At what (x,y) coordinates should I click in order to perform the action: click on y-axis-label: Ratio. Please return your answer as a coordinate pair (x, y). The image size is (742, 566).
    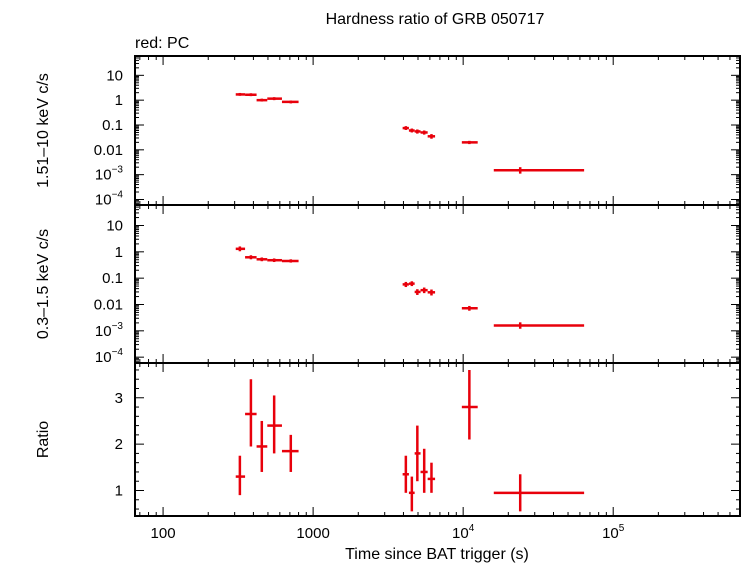
    Looking at the image, I should click on (43, 439).